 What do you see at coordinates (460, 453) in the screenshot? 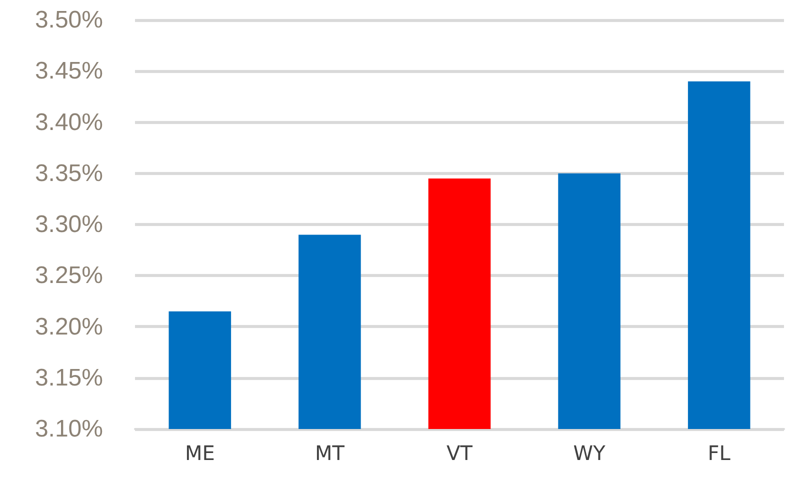
I see `x-tick-label: VT` at bounding box center [460, 453].